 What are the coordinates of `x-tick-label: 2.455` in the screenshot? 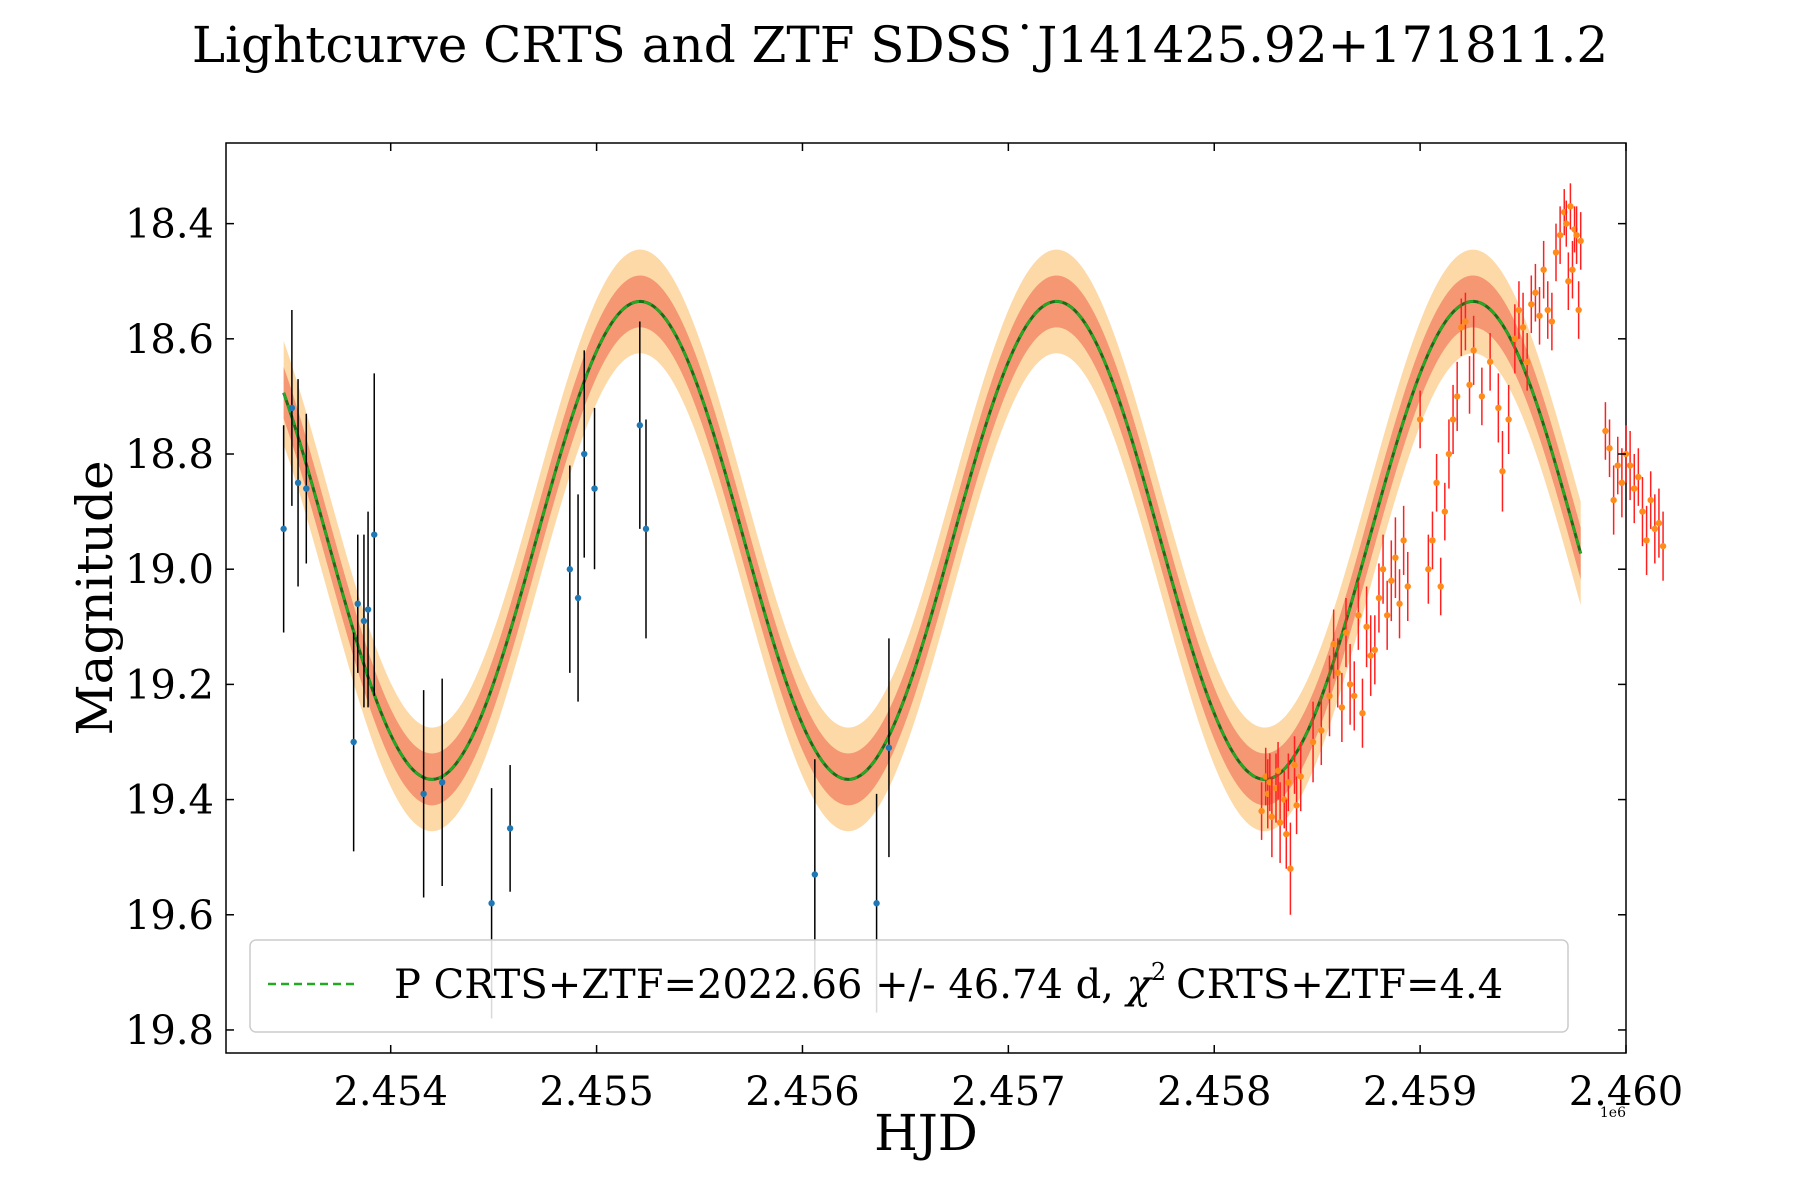 It's located at (596, 1092).